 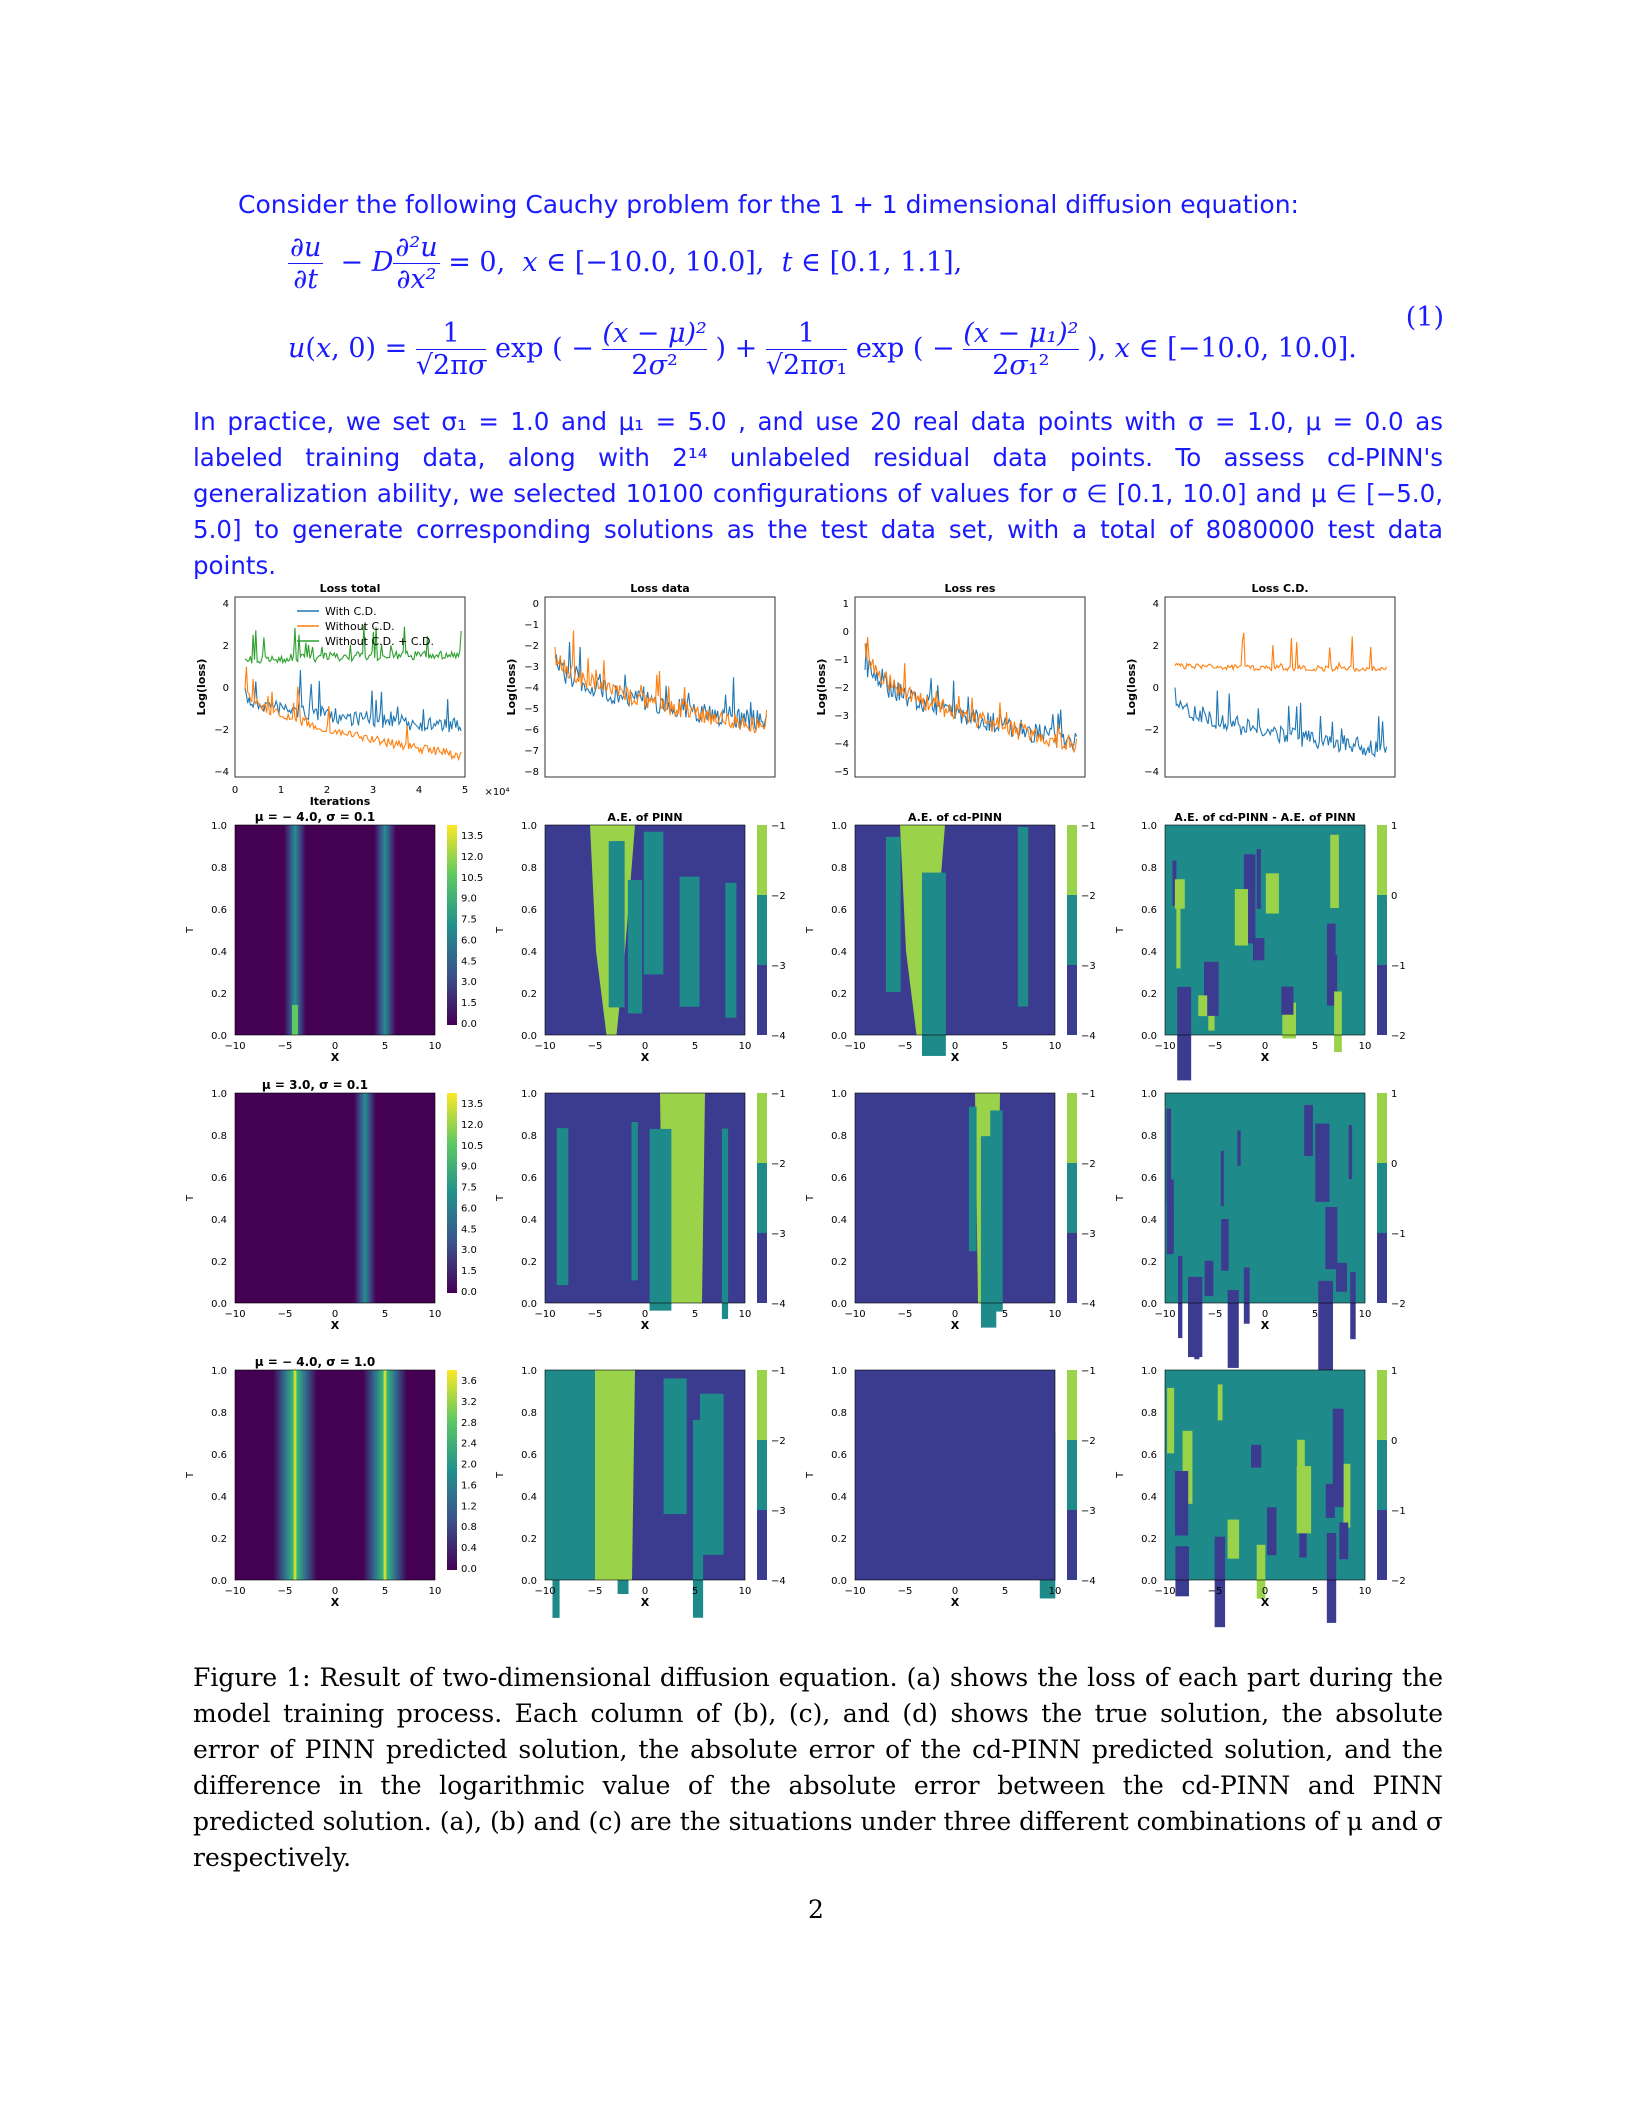 I want to click on colorbar-tick: −1, so click(x=1088, y=1094).